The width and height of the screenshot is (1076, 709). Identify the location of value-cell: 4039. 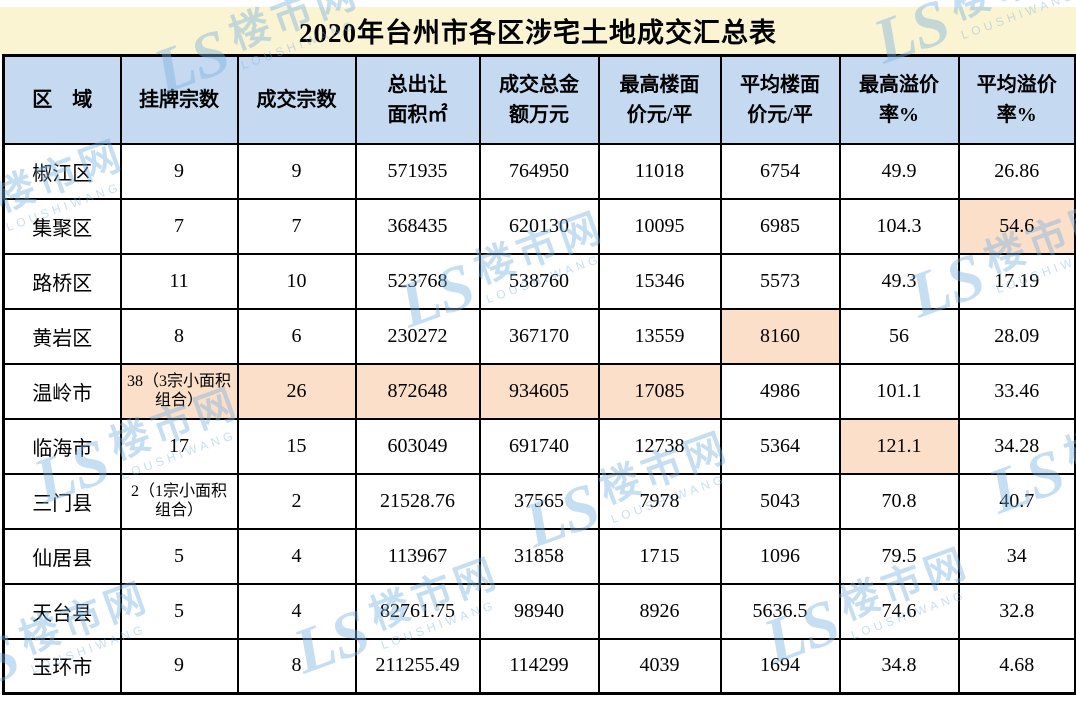
(659, 666).